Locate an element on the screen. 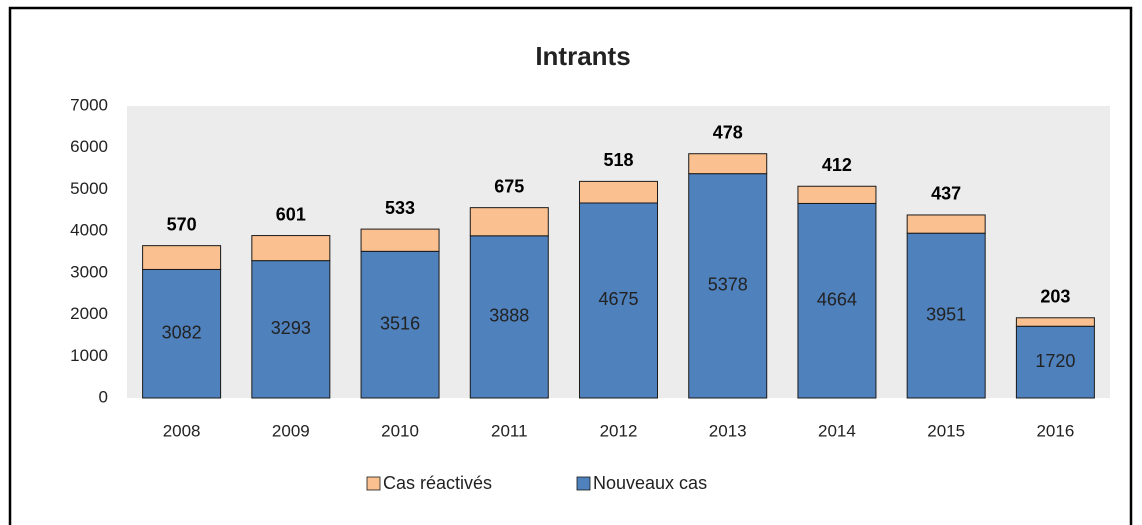 The height and width of the screenshot is (525, 1142). y-tick-label: 2000 is located at coordinates (89, 313).